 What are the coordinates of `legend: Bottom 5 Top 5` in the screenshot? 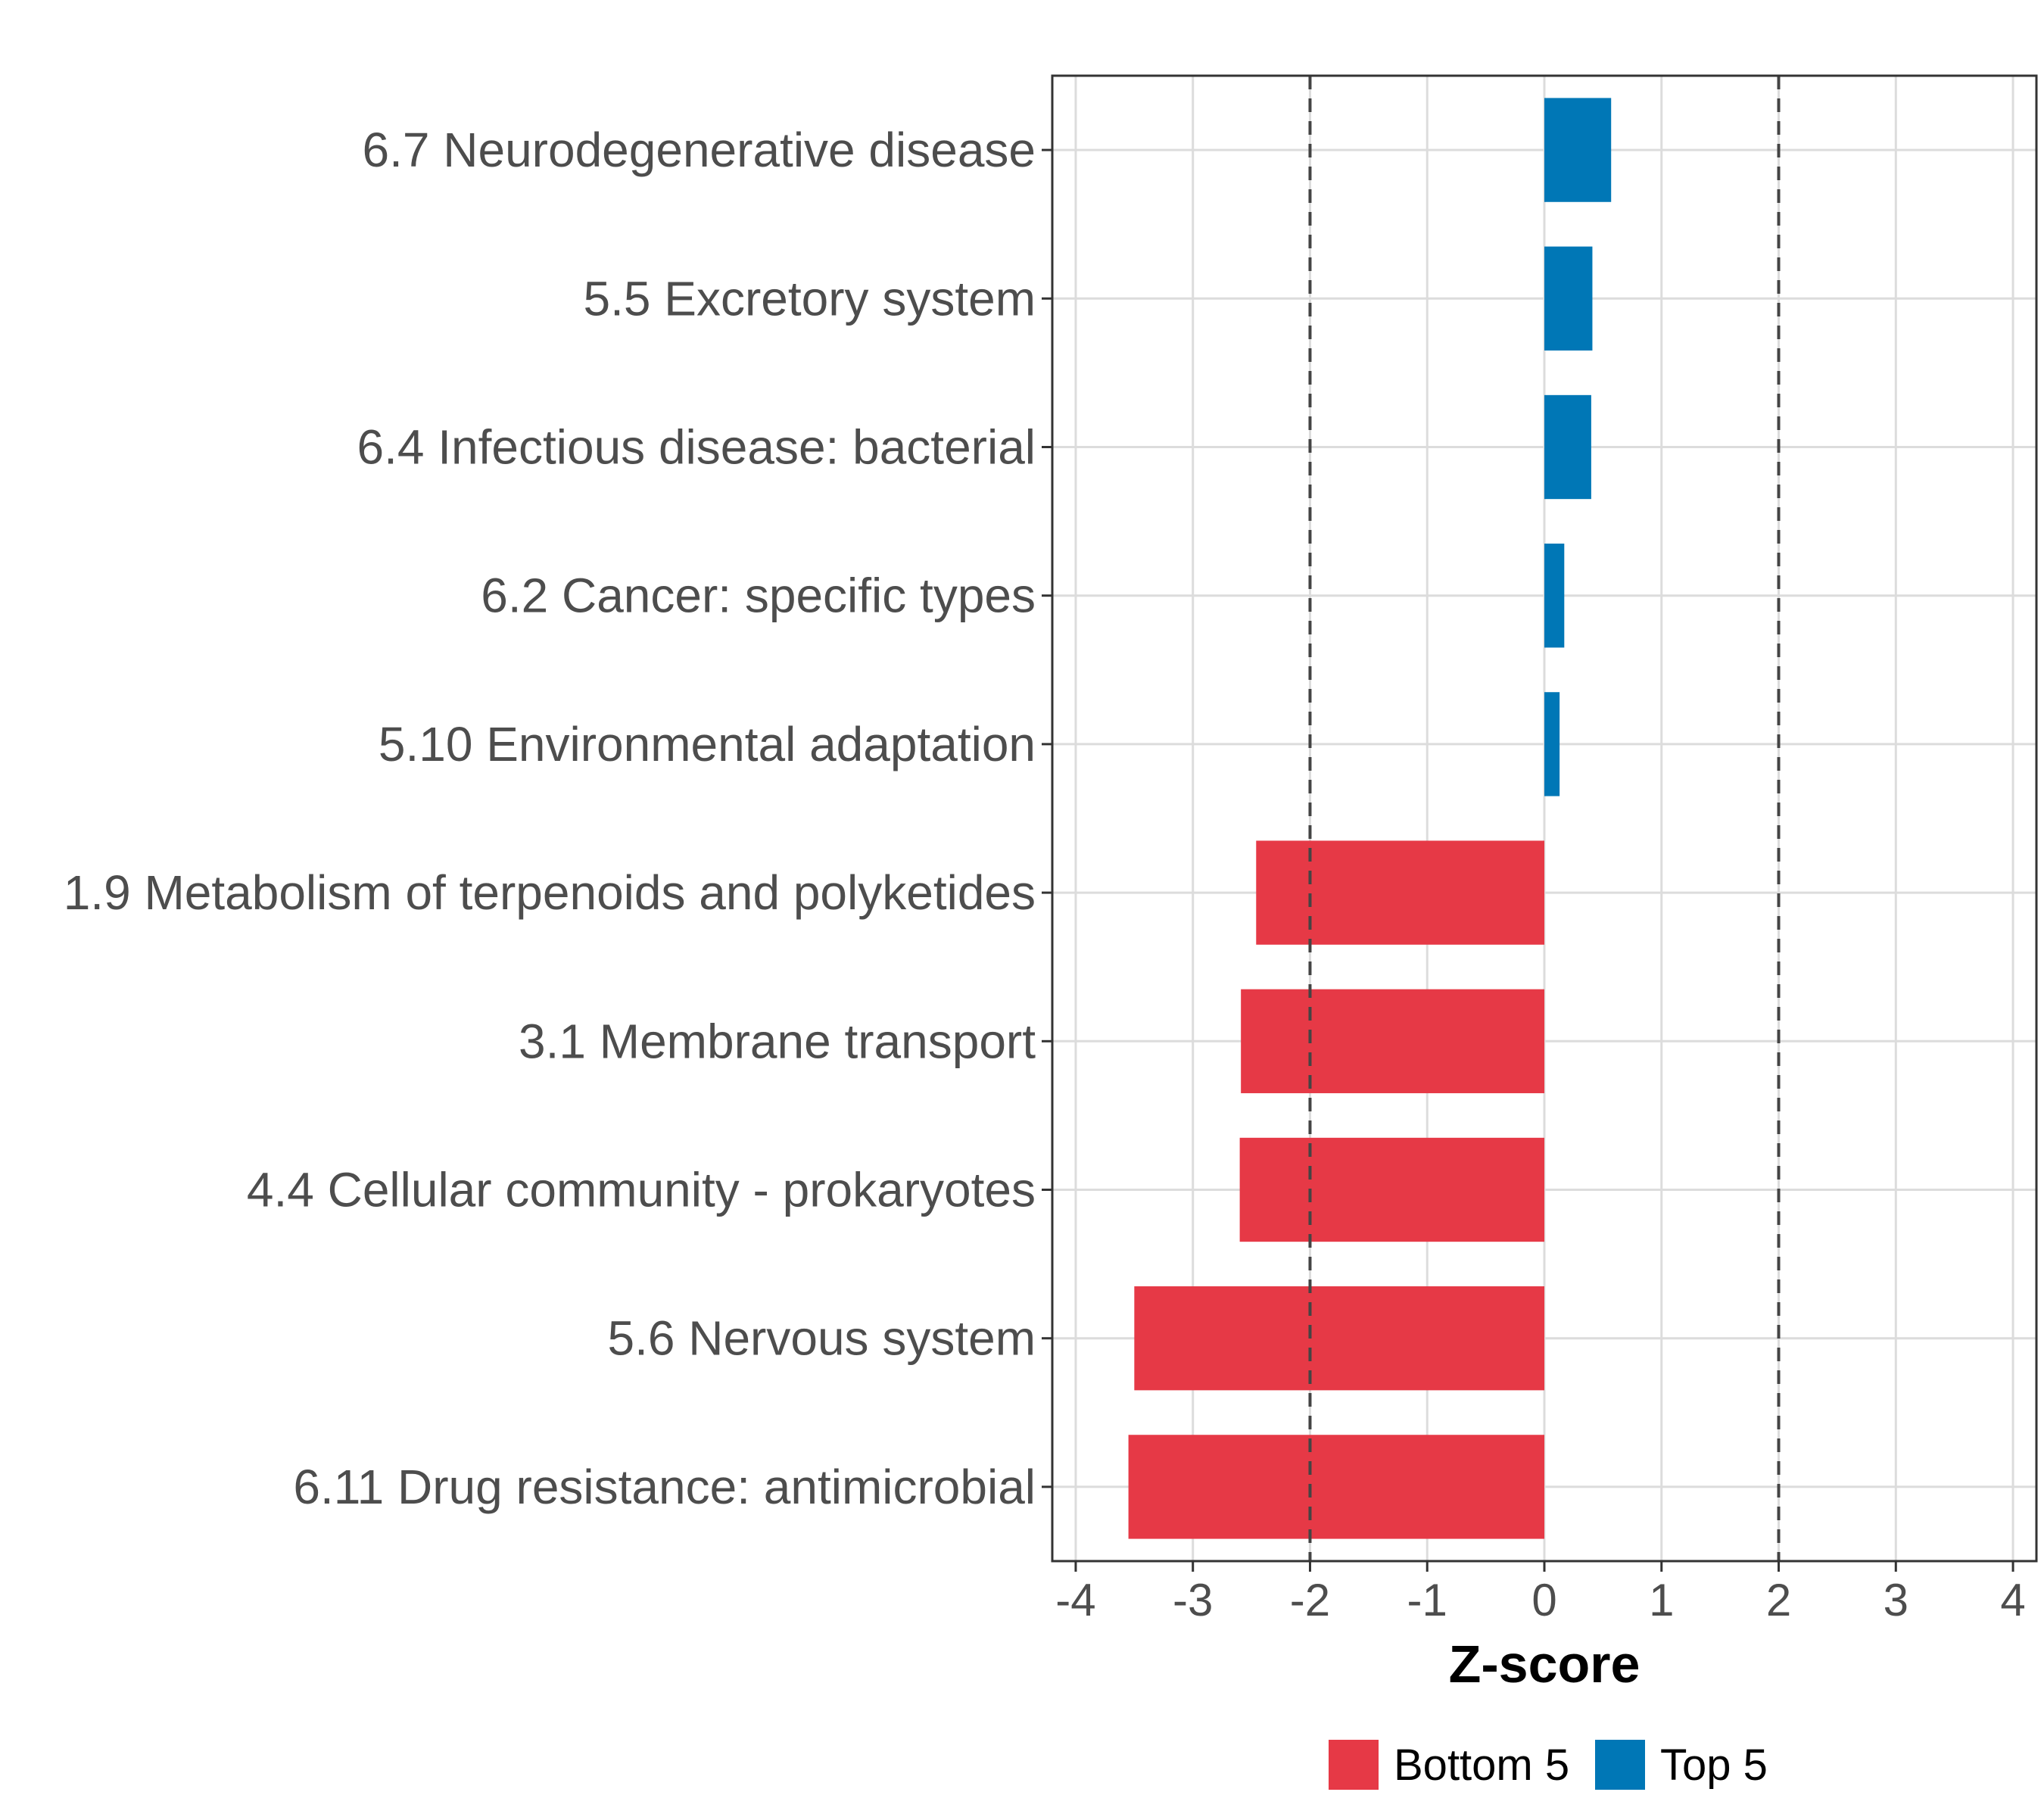 It's located at (1548, 1765).